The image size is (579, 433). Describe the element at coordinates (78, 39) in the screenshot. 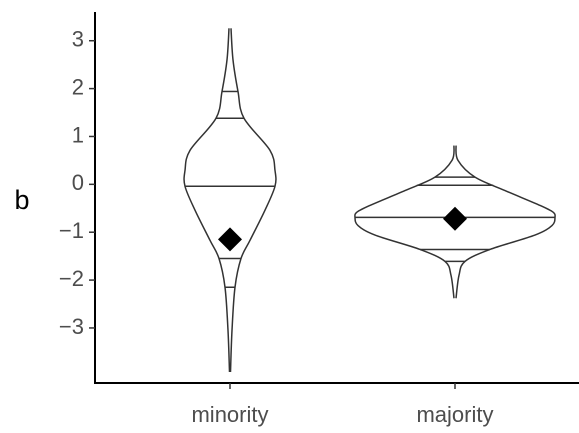

I see `y-tick-label: 3` at that location.